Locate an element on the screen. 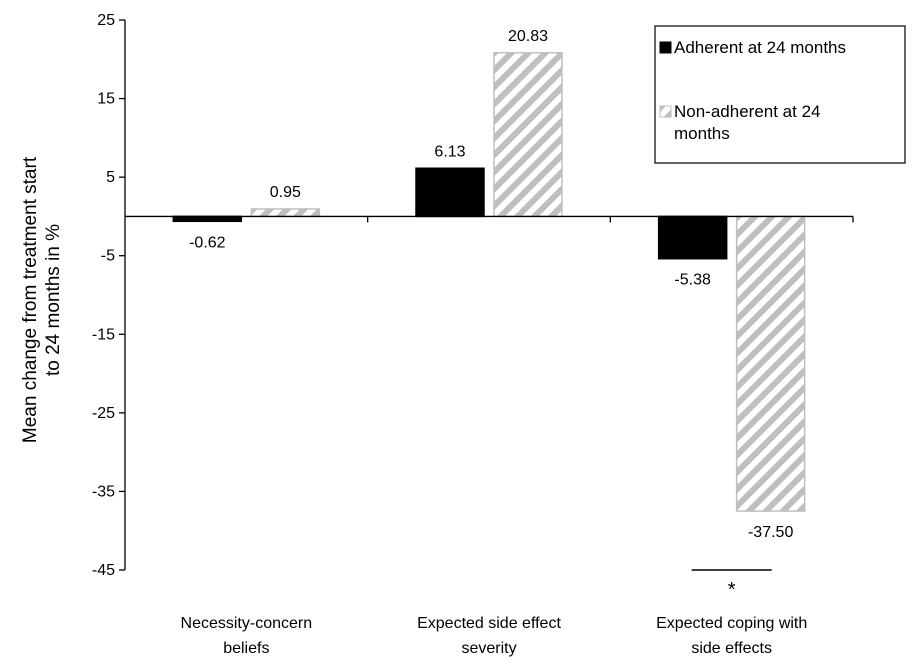 The height and width of the screenshot is (662, 920). category-label-line: severity is located at coordinates (488, 648).